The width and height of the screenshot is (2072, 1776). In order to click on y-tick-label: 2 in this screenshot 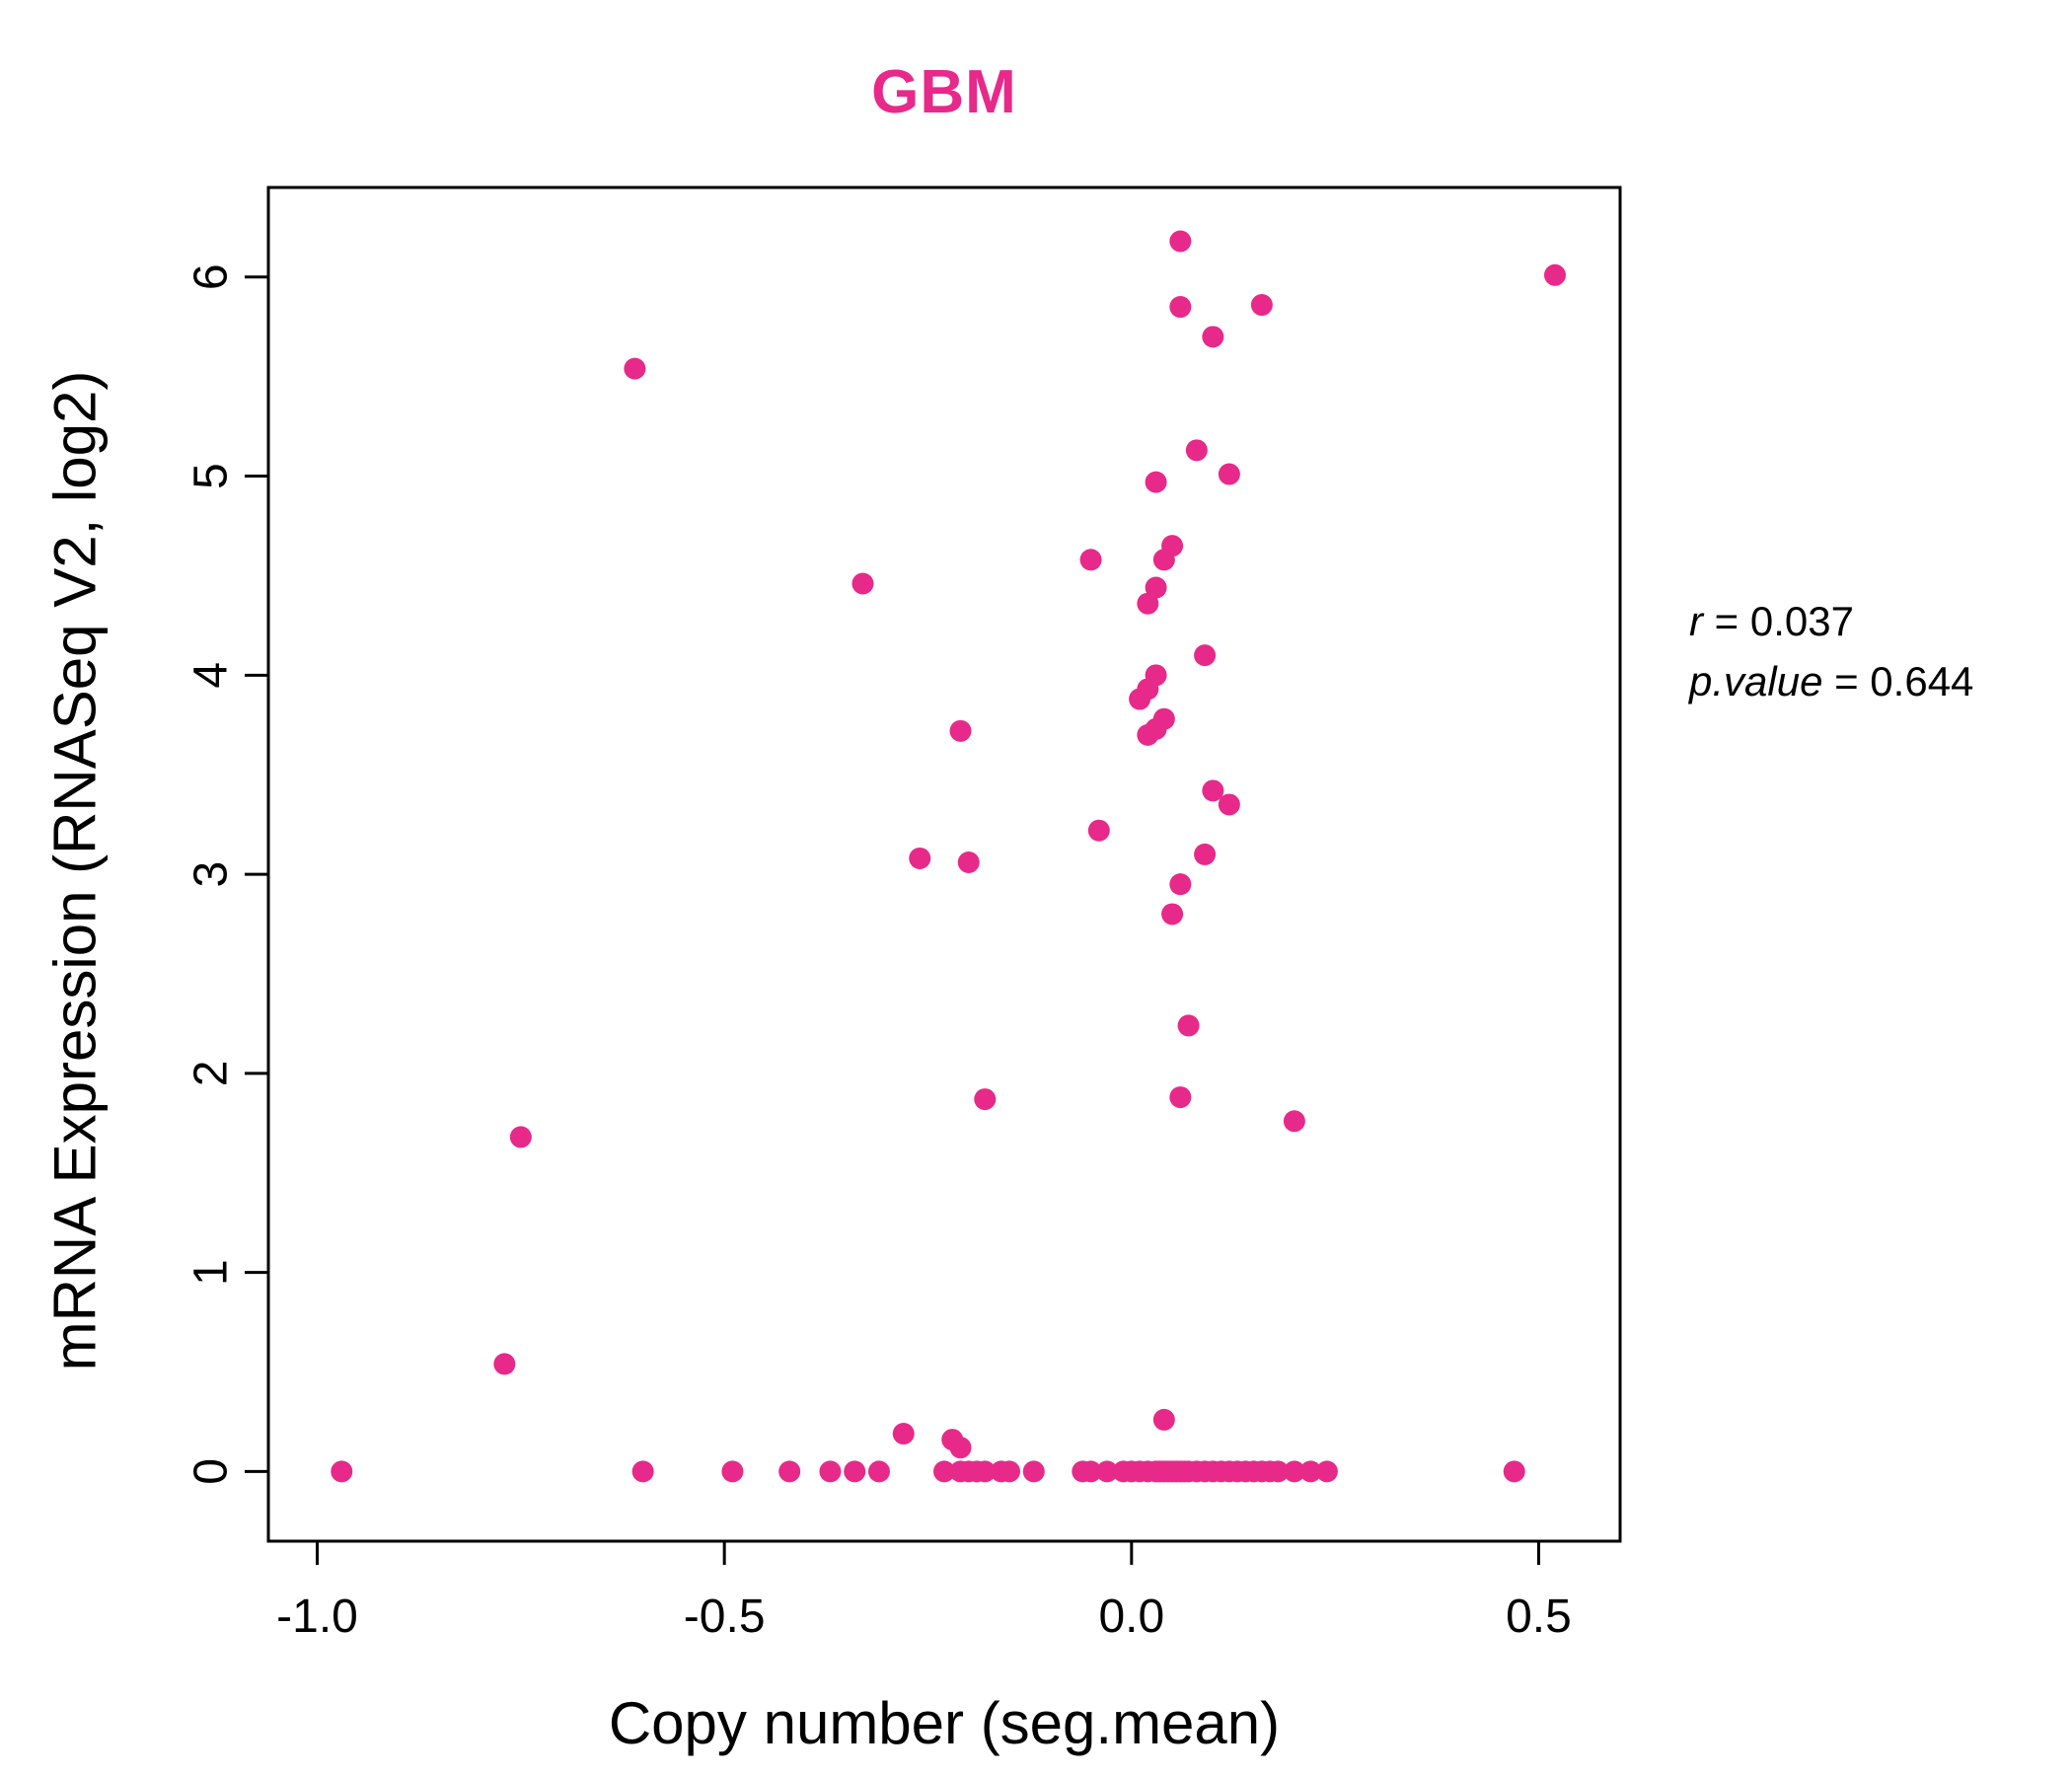, I will do `click(212, 1074)`.